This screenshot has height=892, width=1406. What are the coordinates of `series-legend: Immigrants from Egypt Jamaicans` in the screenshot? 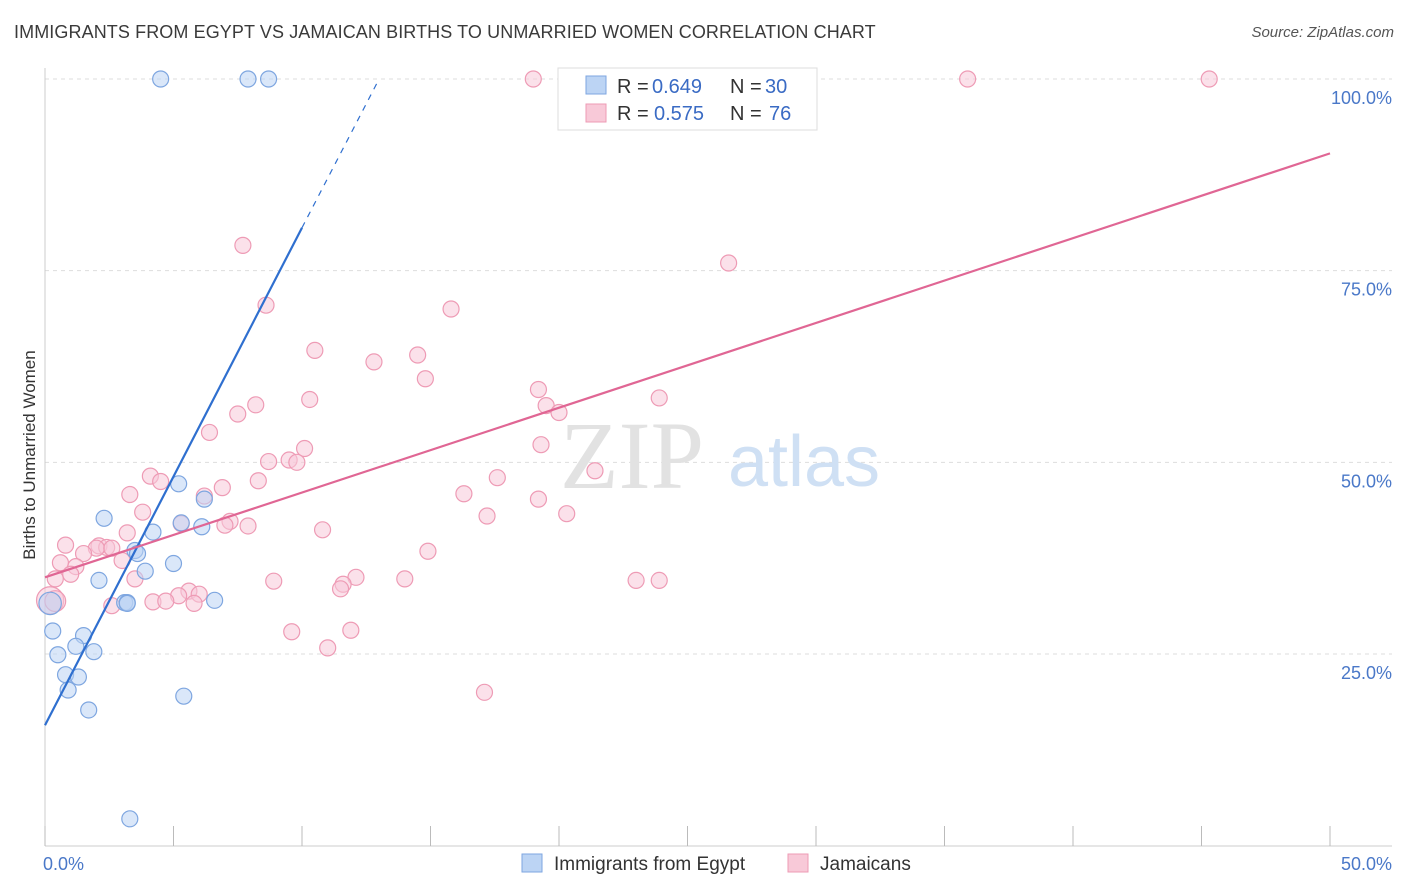 It's located at (716, 864).